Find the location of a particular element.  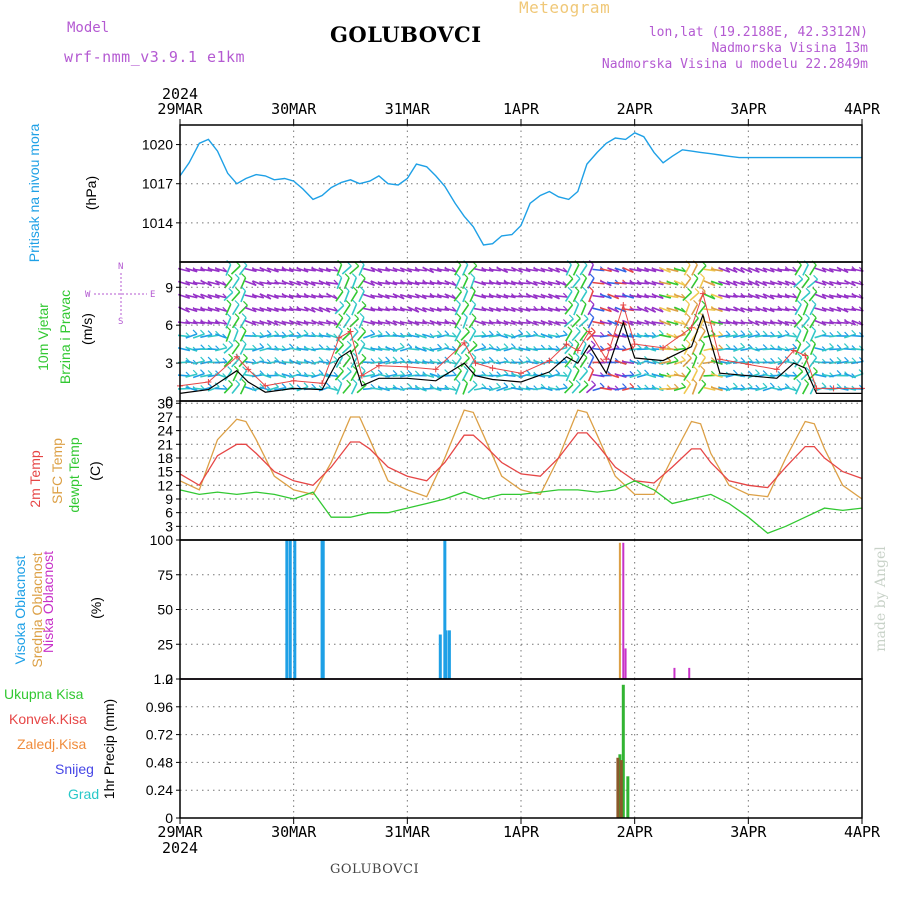

y-tick-label: 1.2 is located at coordinates (164, 679).